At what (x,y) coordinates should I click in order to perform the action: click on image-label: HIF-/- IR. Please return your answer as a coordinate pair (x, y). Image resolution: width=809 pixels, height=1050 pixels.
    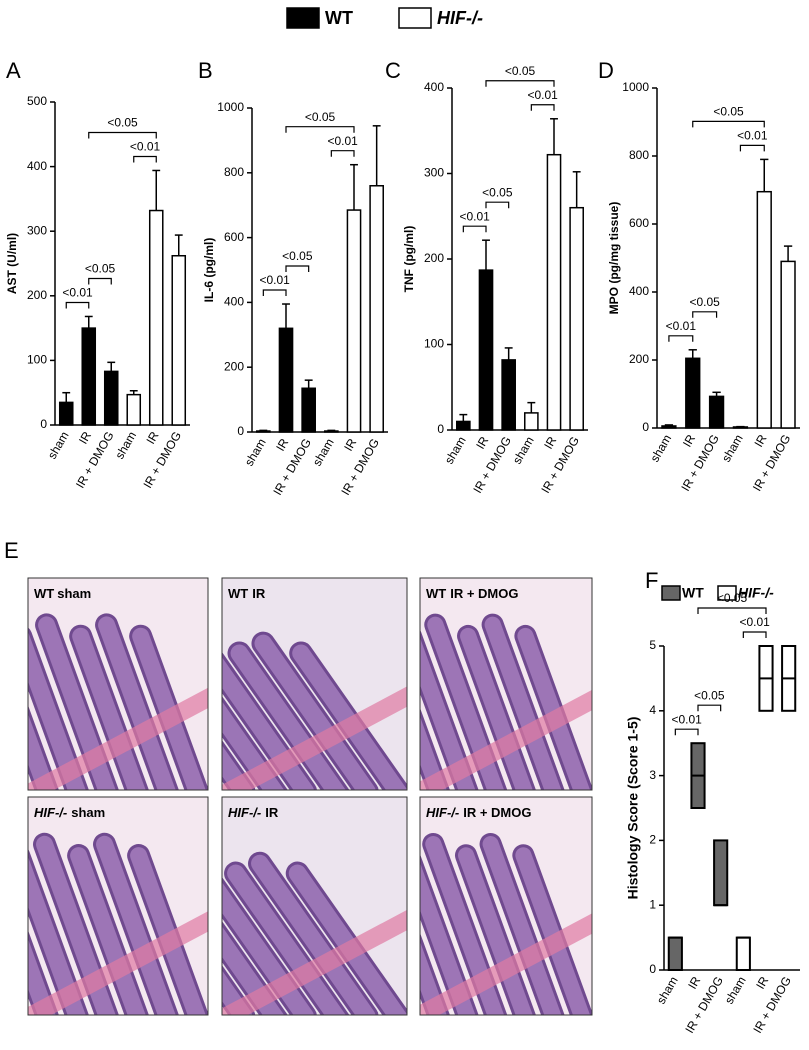
    Looking at the image, I should click on (253, 812).